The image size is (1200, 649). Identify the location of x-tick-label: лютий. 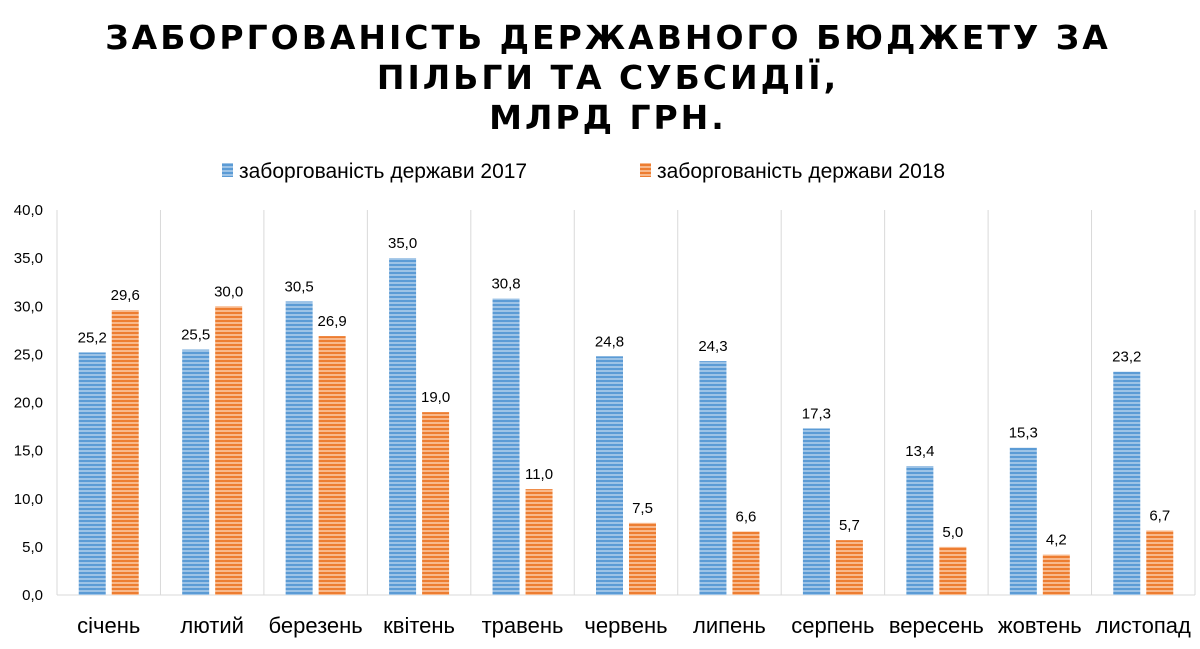
(212, 625).